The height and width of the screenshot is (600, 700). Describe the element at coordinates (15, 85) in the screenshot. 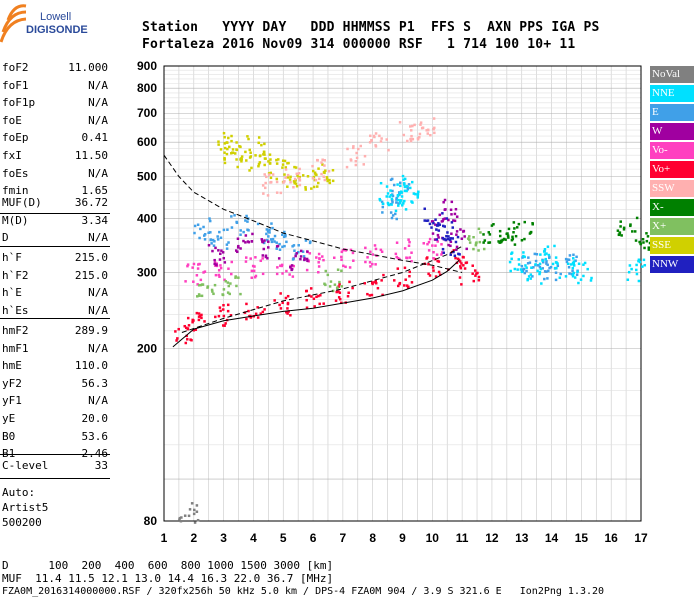

I see `param-name: foF1` at that location.